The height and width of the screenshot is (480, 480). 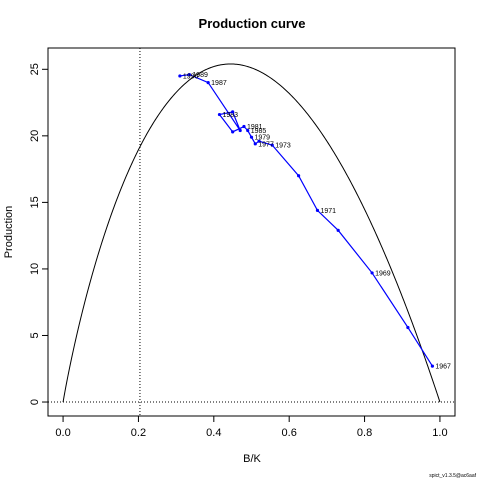 I want to click on x-tick-label: 0.4, so click(x=213, y=433).